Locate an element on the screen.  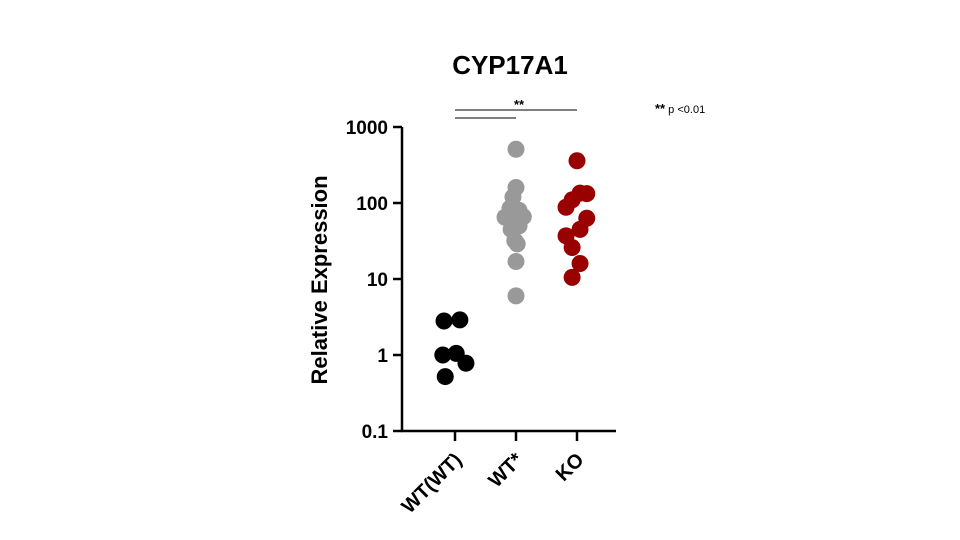
y-tick-label: 10 is located at coordinates (377, 280).